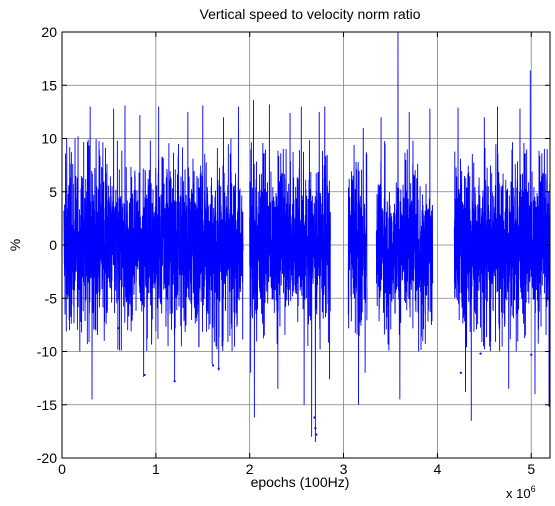  What do you see at coordinates (437, 469) in the screenshot?
I see `x-tick-label: 4` at bounding box center [437, 469].